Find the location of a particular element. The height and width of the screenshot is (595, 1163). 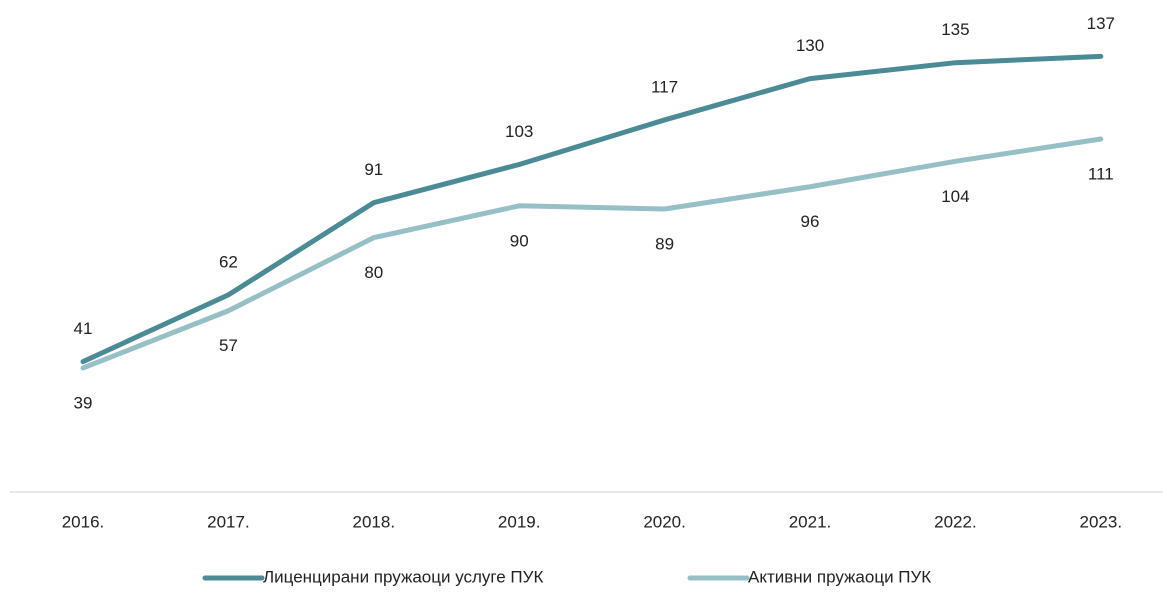

legend-label: Лиценцирани пружаоци услуге ПУК is located at coordinates (403, 576).